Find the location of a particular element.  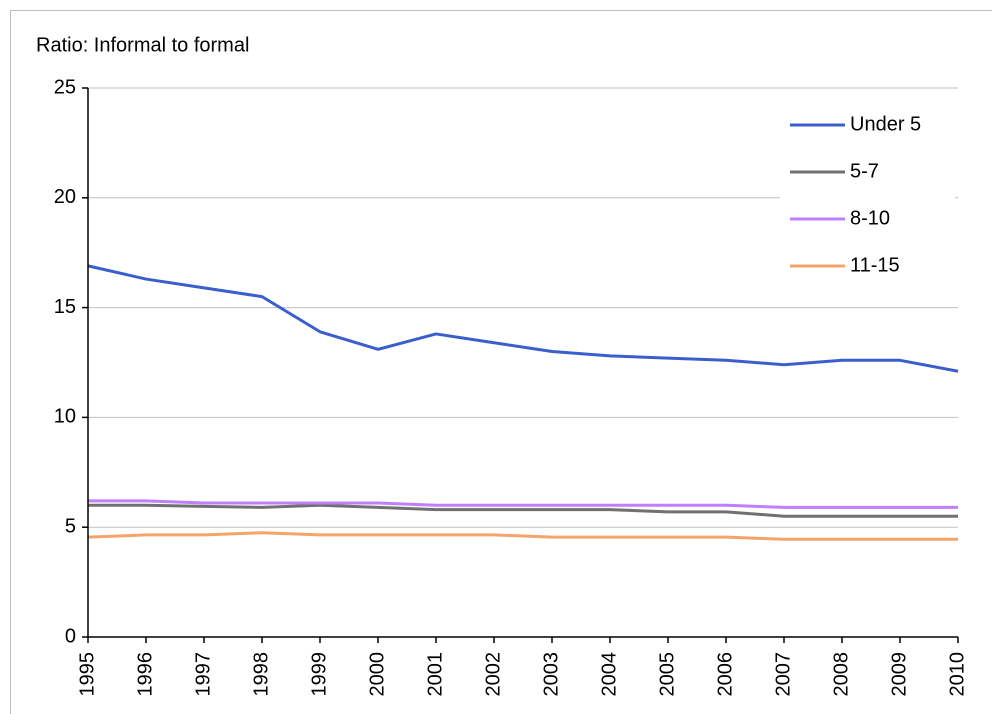

x-tick-label: 2000 is located at coordinates (377, 674).